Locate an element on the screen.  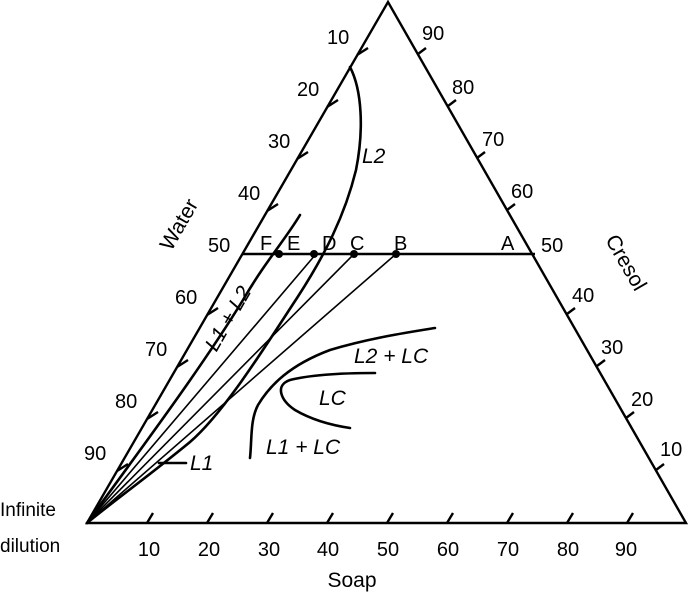
infinite-dilution-label-line1: Infinite is located at coordinates (28, 510).